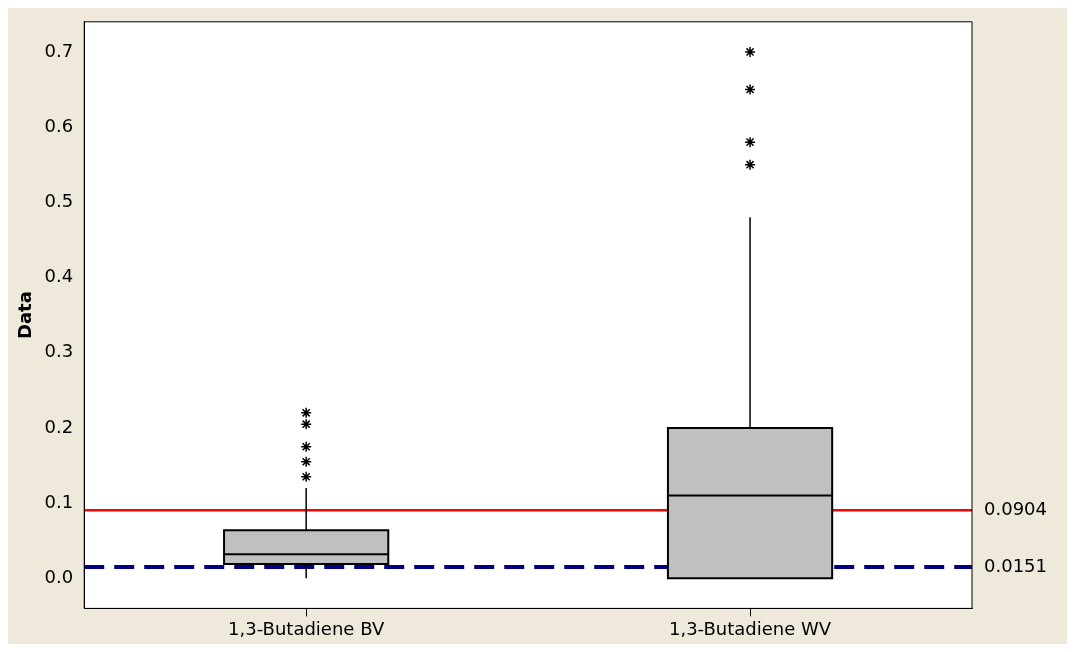  I want to click on y-tick-label: 0.2, so click(59, 426).